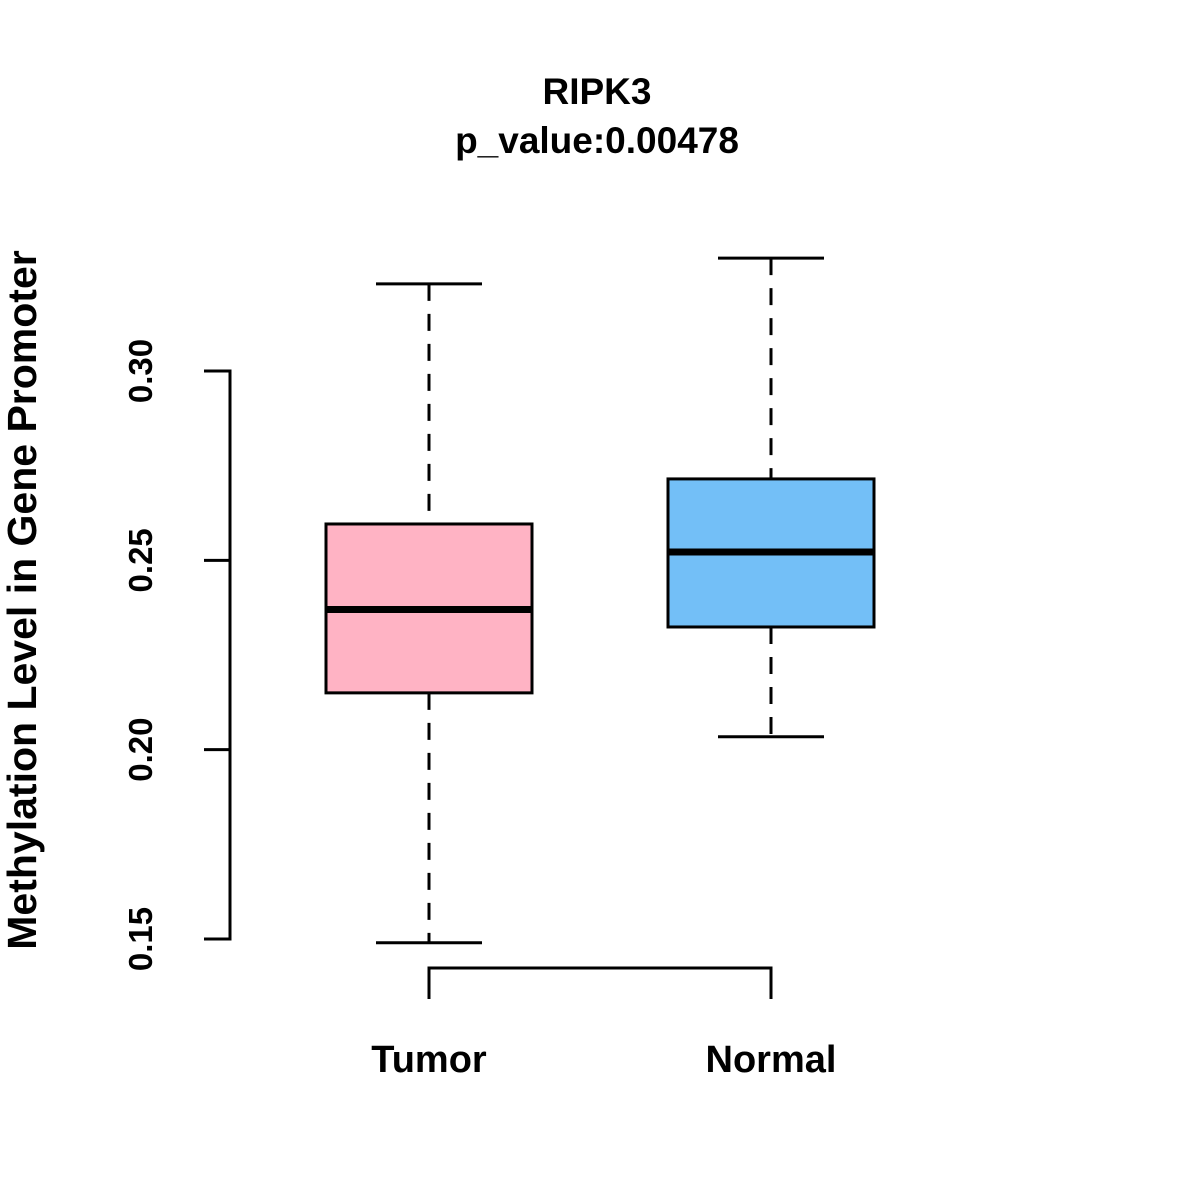 This screenshot has height=1200, width=1200. What do you see at coordinates (429, 1060) in the screenshot?
I see `x-axis-label-tumor: Tumor` at bounding box center [429, 1060].